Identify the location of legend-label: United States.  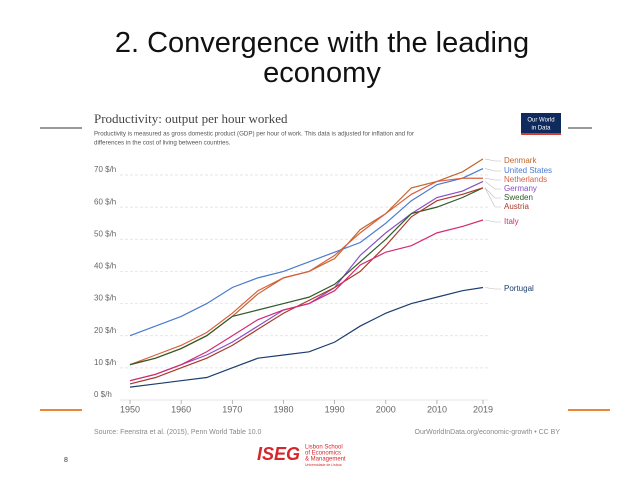
(528, 170).